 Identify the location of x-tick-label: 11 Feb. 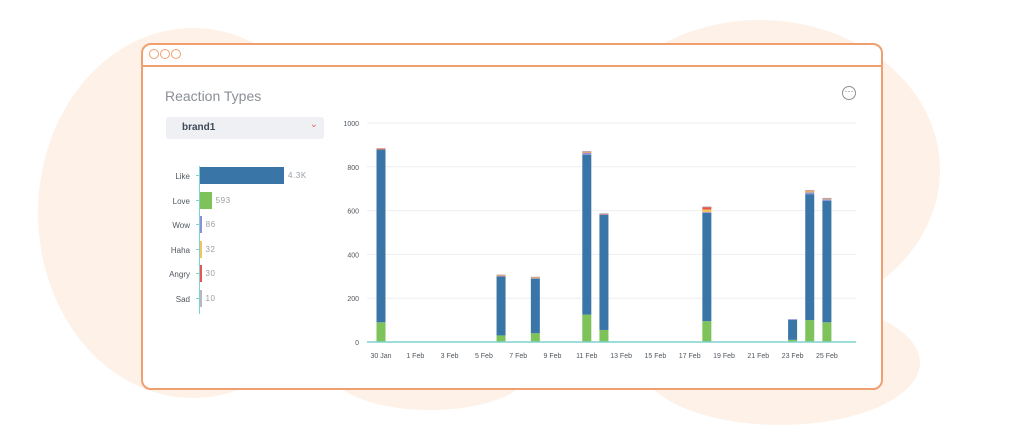
(586, 356).